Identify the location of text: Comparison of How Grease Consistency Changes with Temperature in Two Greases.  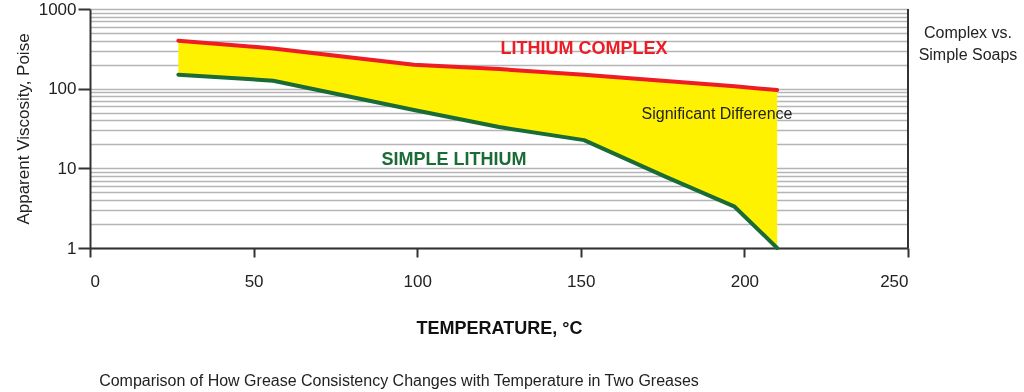
(399, 380).